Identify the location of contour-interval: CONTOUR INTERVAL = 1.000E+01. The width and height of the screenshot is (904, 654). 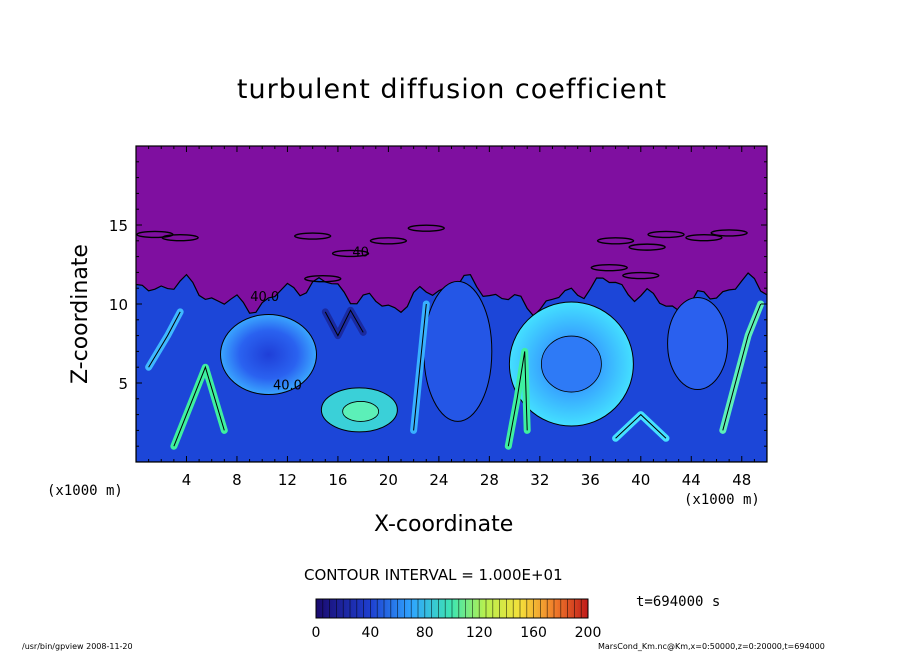
(433, 575).